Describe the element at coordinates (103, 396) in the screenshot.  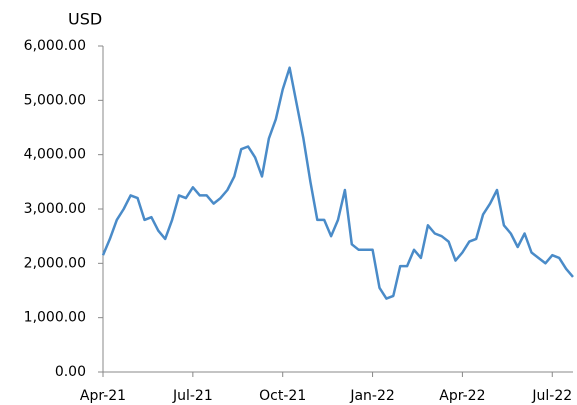
I see `x-tick-label: Apr-21` at that location.